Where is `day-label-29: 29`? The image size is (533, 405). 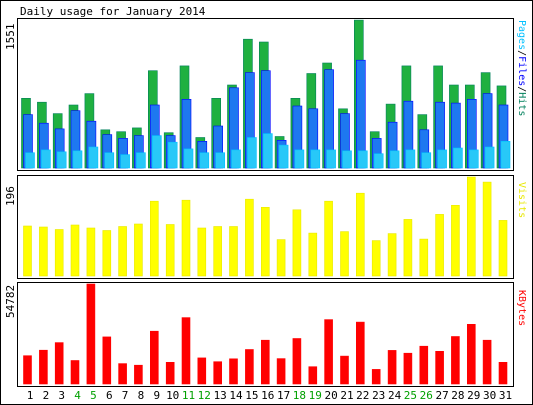 day-label-29: 29 is located at coordinates (473, 395).